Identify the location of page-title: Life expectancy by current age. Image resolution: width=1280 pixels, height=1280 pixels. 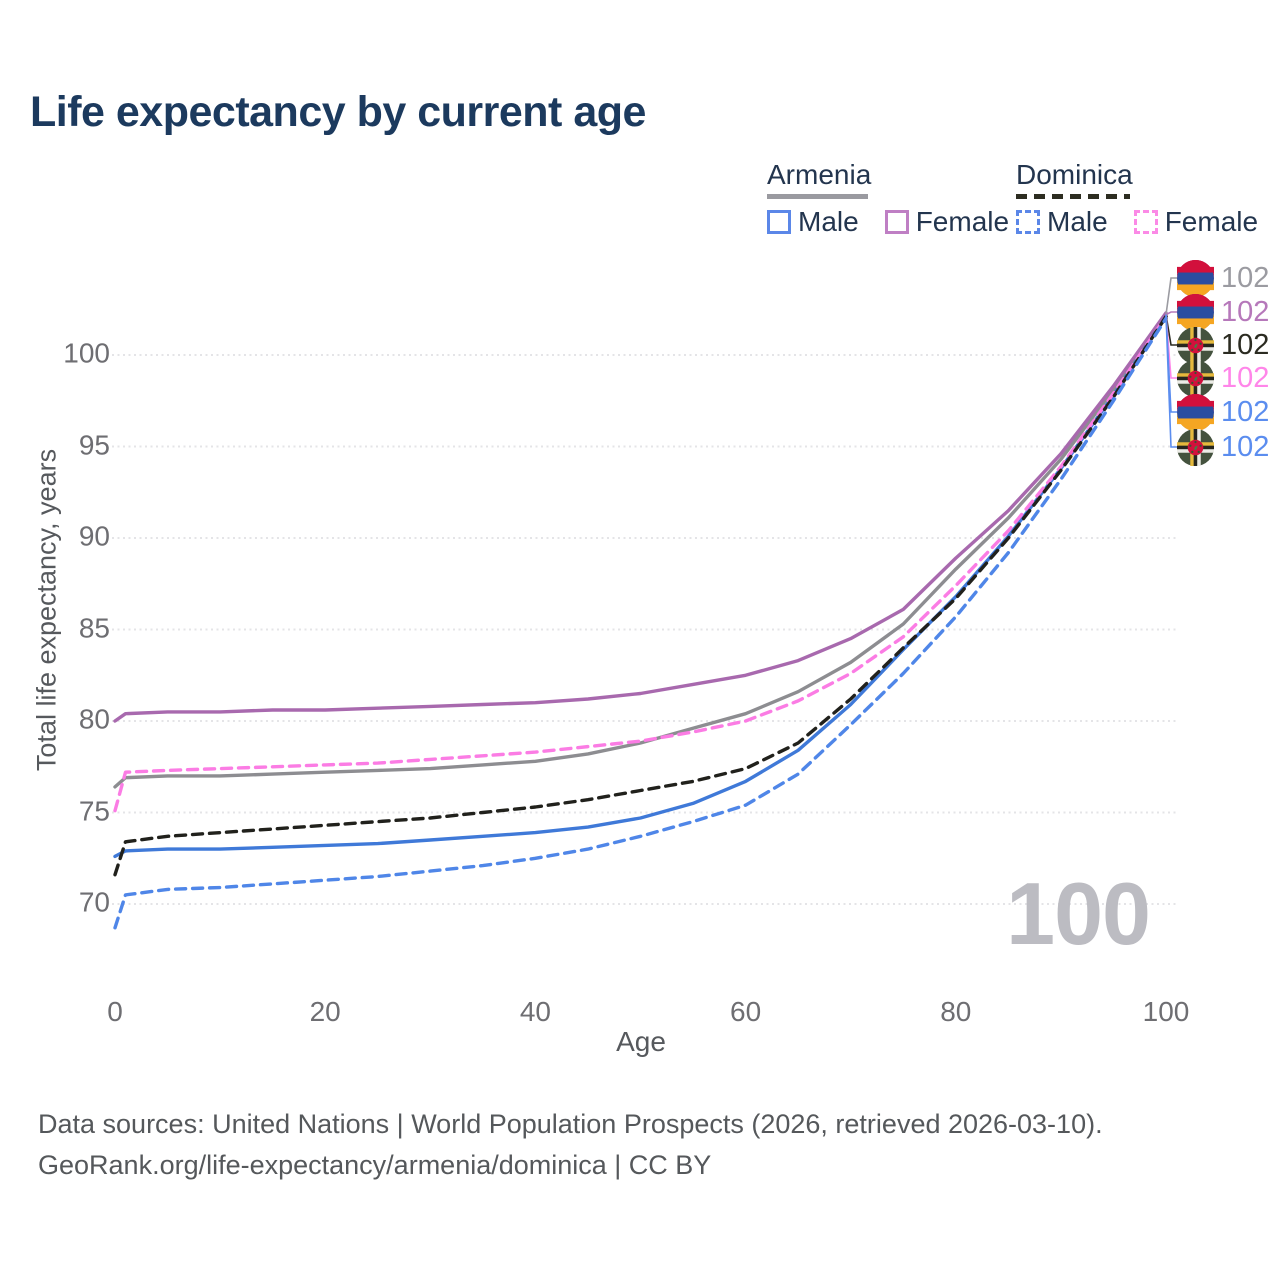
(338, 112).